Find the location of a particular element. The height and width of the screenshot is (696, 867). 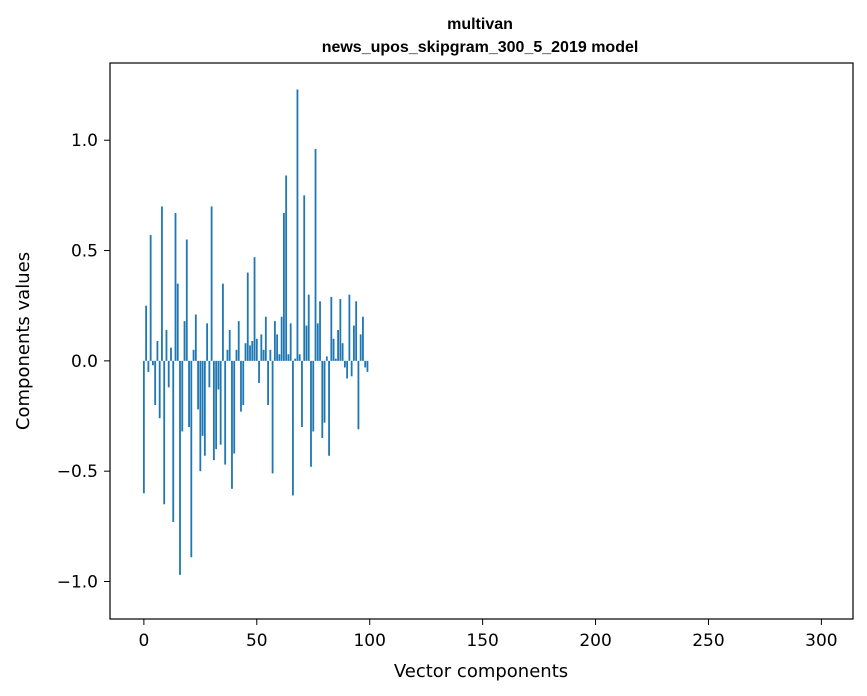

chart-title-line1: multivan is located at coordinates (480, 24).